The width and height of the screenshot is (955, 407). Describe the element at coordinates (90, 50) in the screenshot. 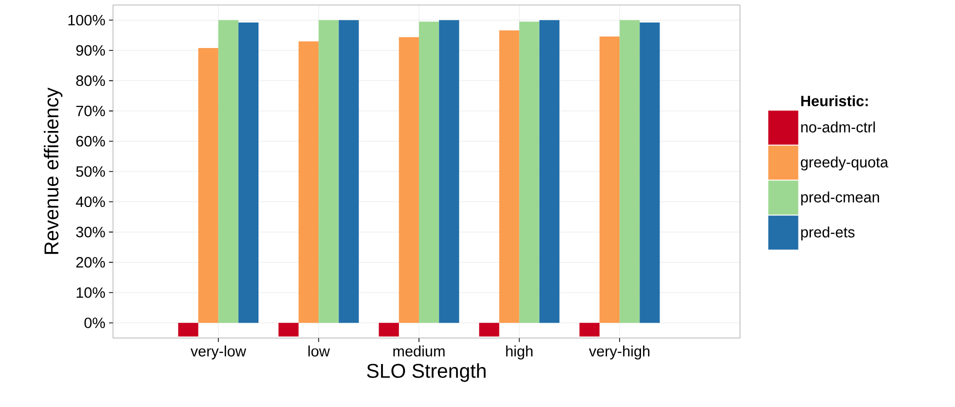

I see `y-tick-label: 90%` at that location.